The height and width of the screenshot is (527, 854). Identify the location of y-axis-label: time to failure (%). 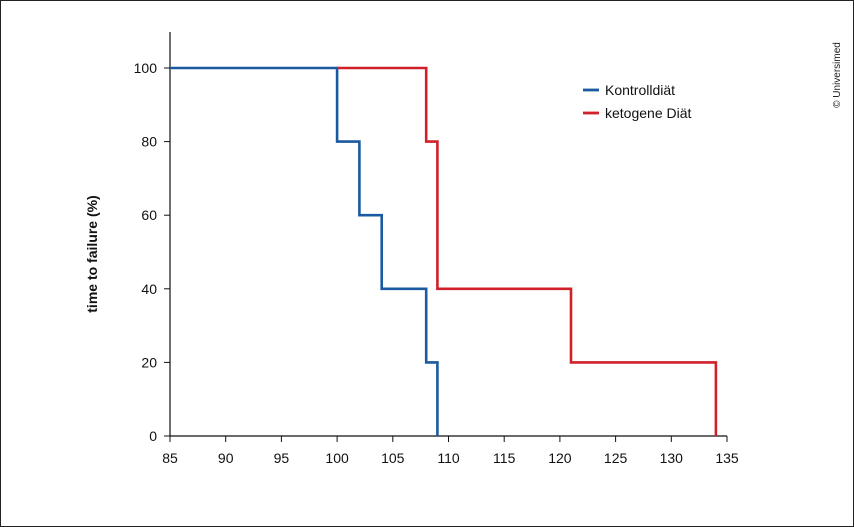
(92, 253).